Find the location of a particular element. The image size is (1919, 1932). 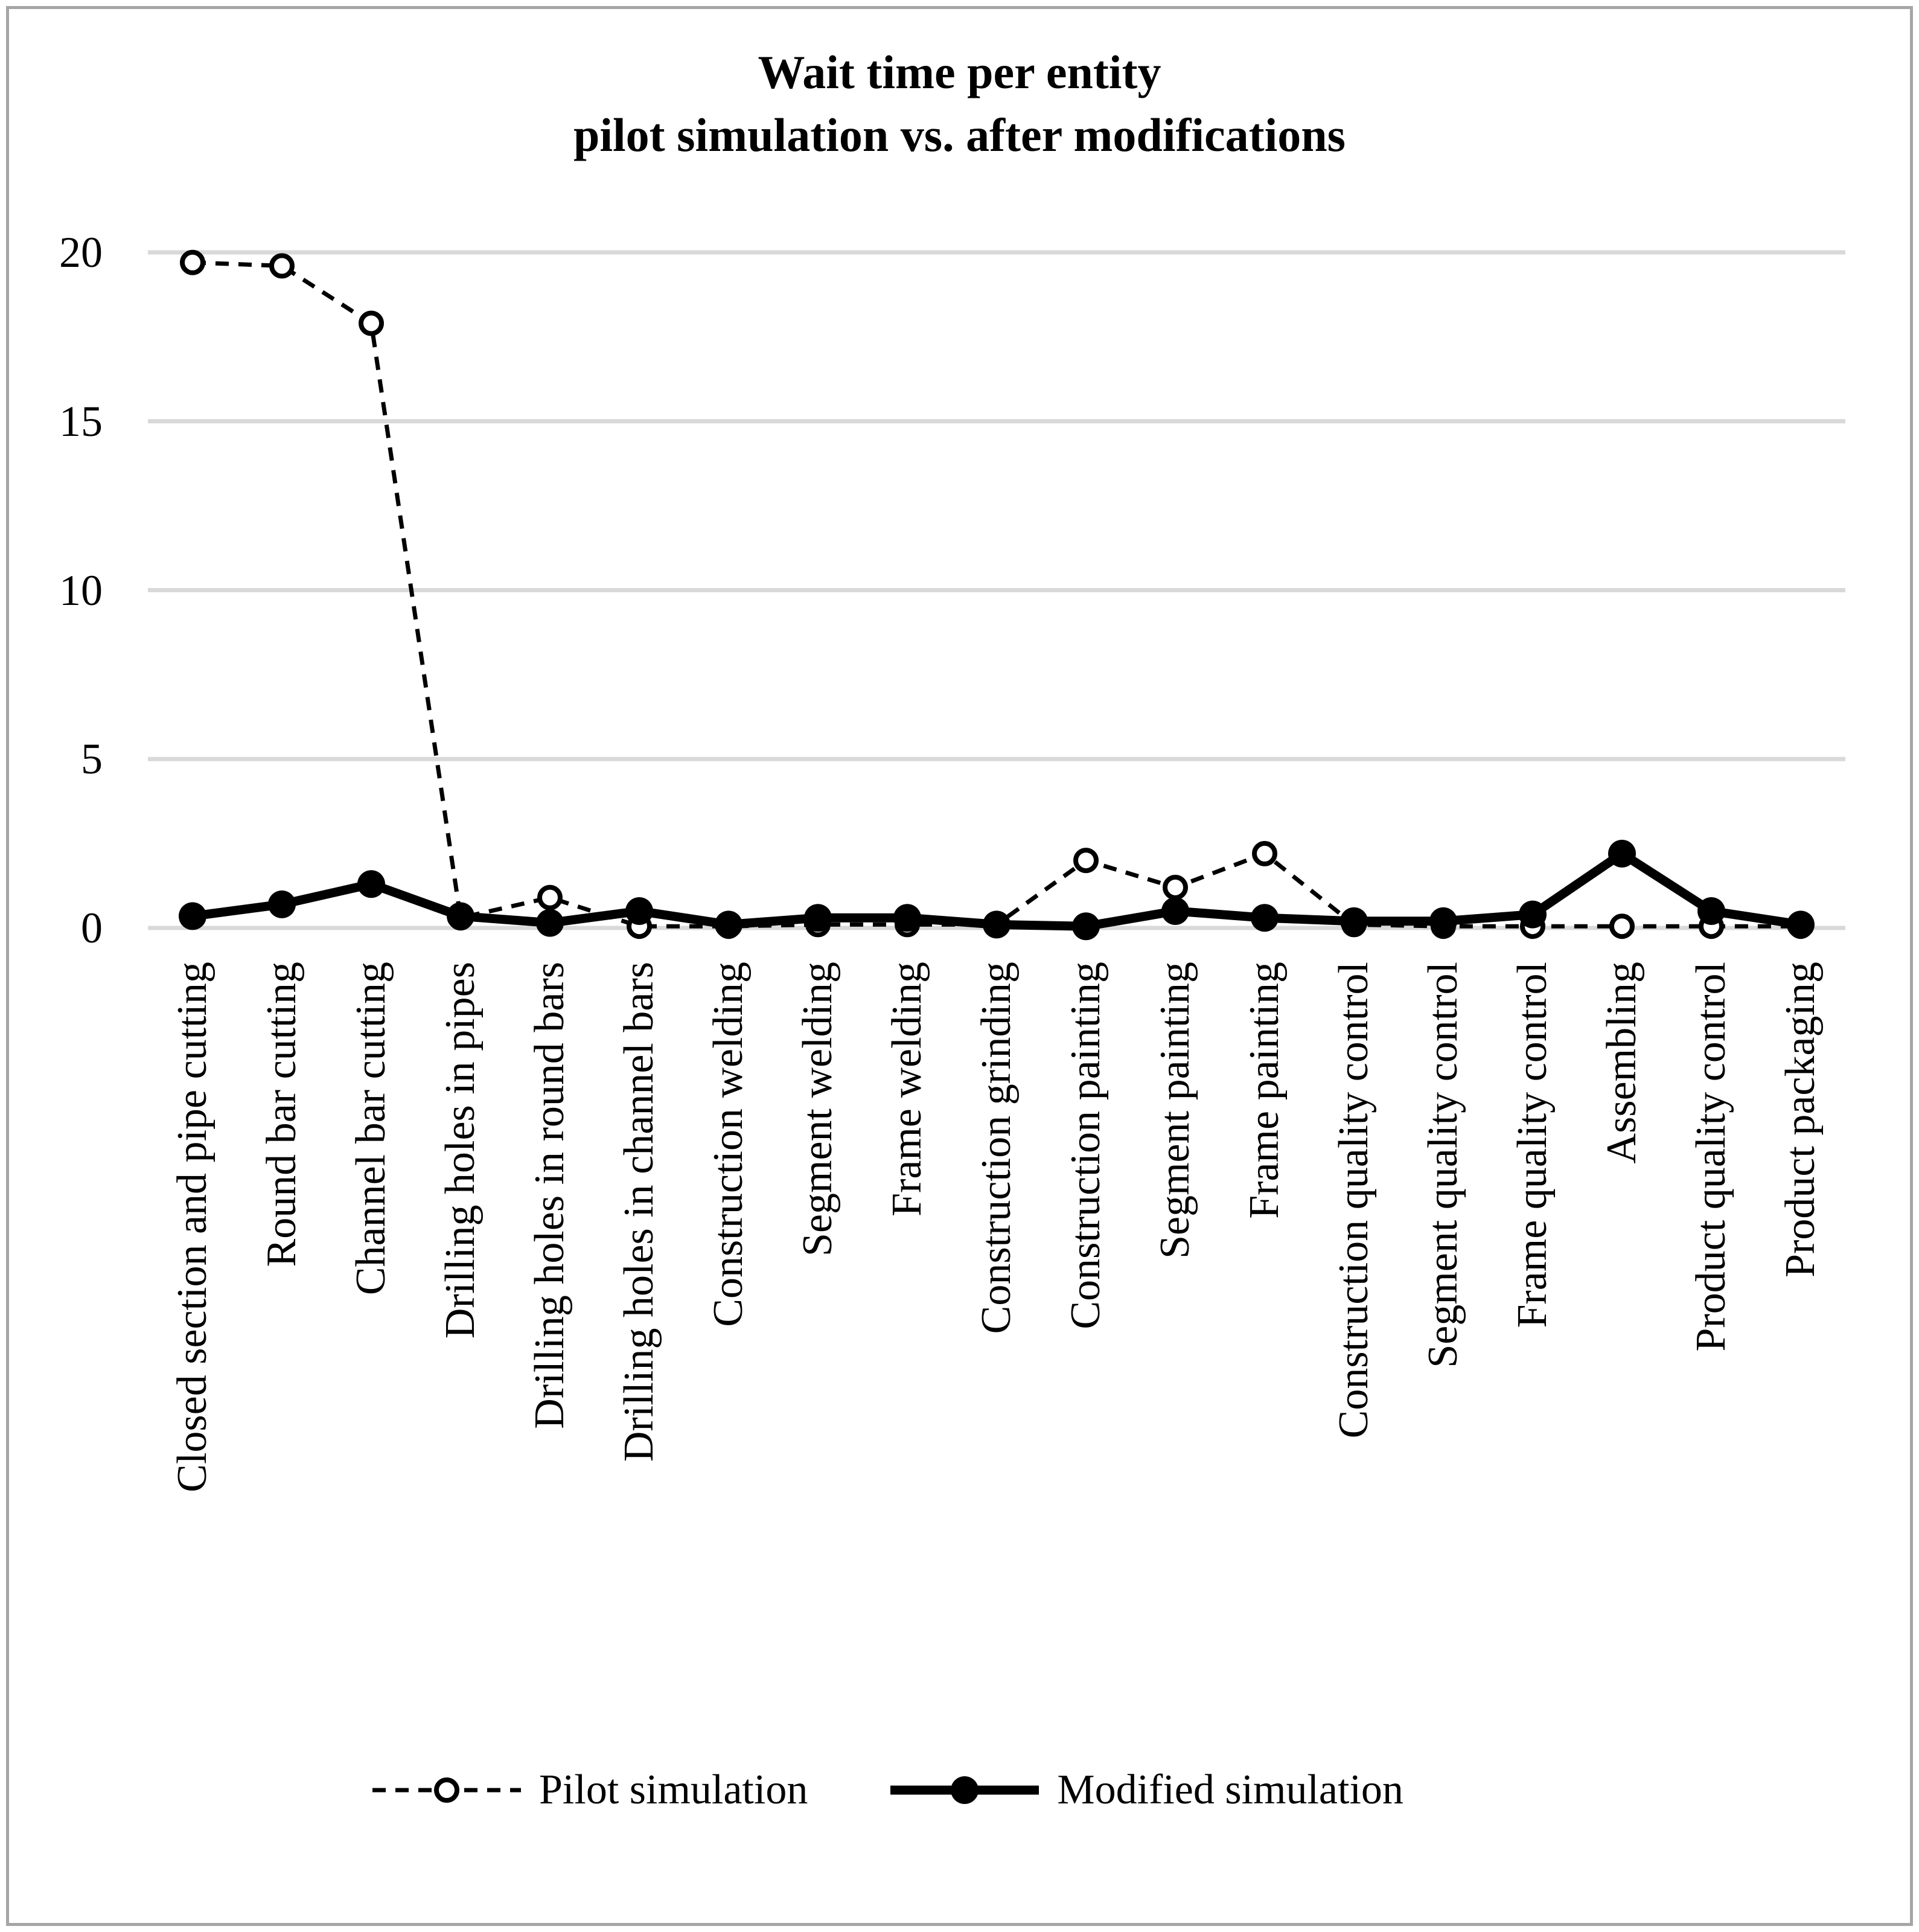

legend-label-pilot: Pilot simulation is located at coordinates (673, 1790).